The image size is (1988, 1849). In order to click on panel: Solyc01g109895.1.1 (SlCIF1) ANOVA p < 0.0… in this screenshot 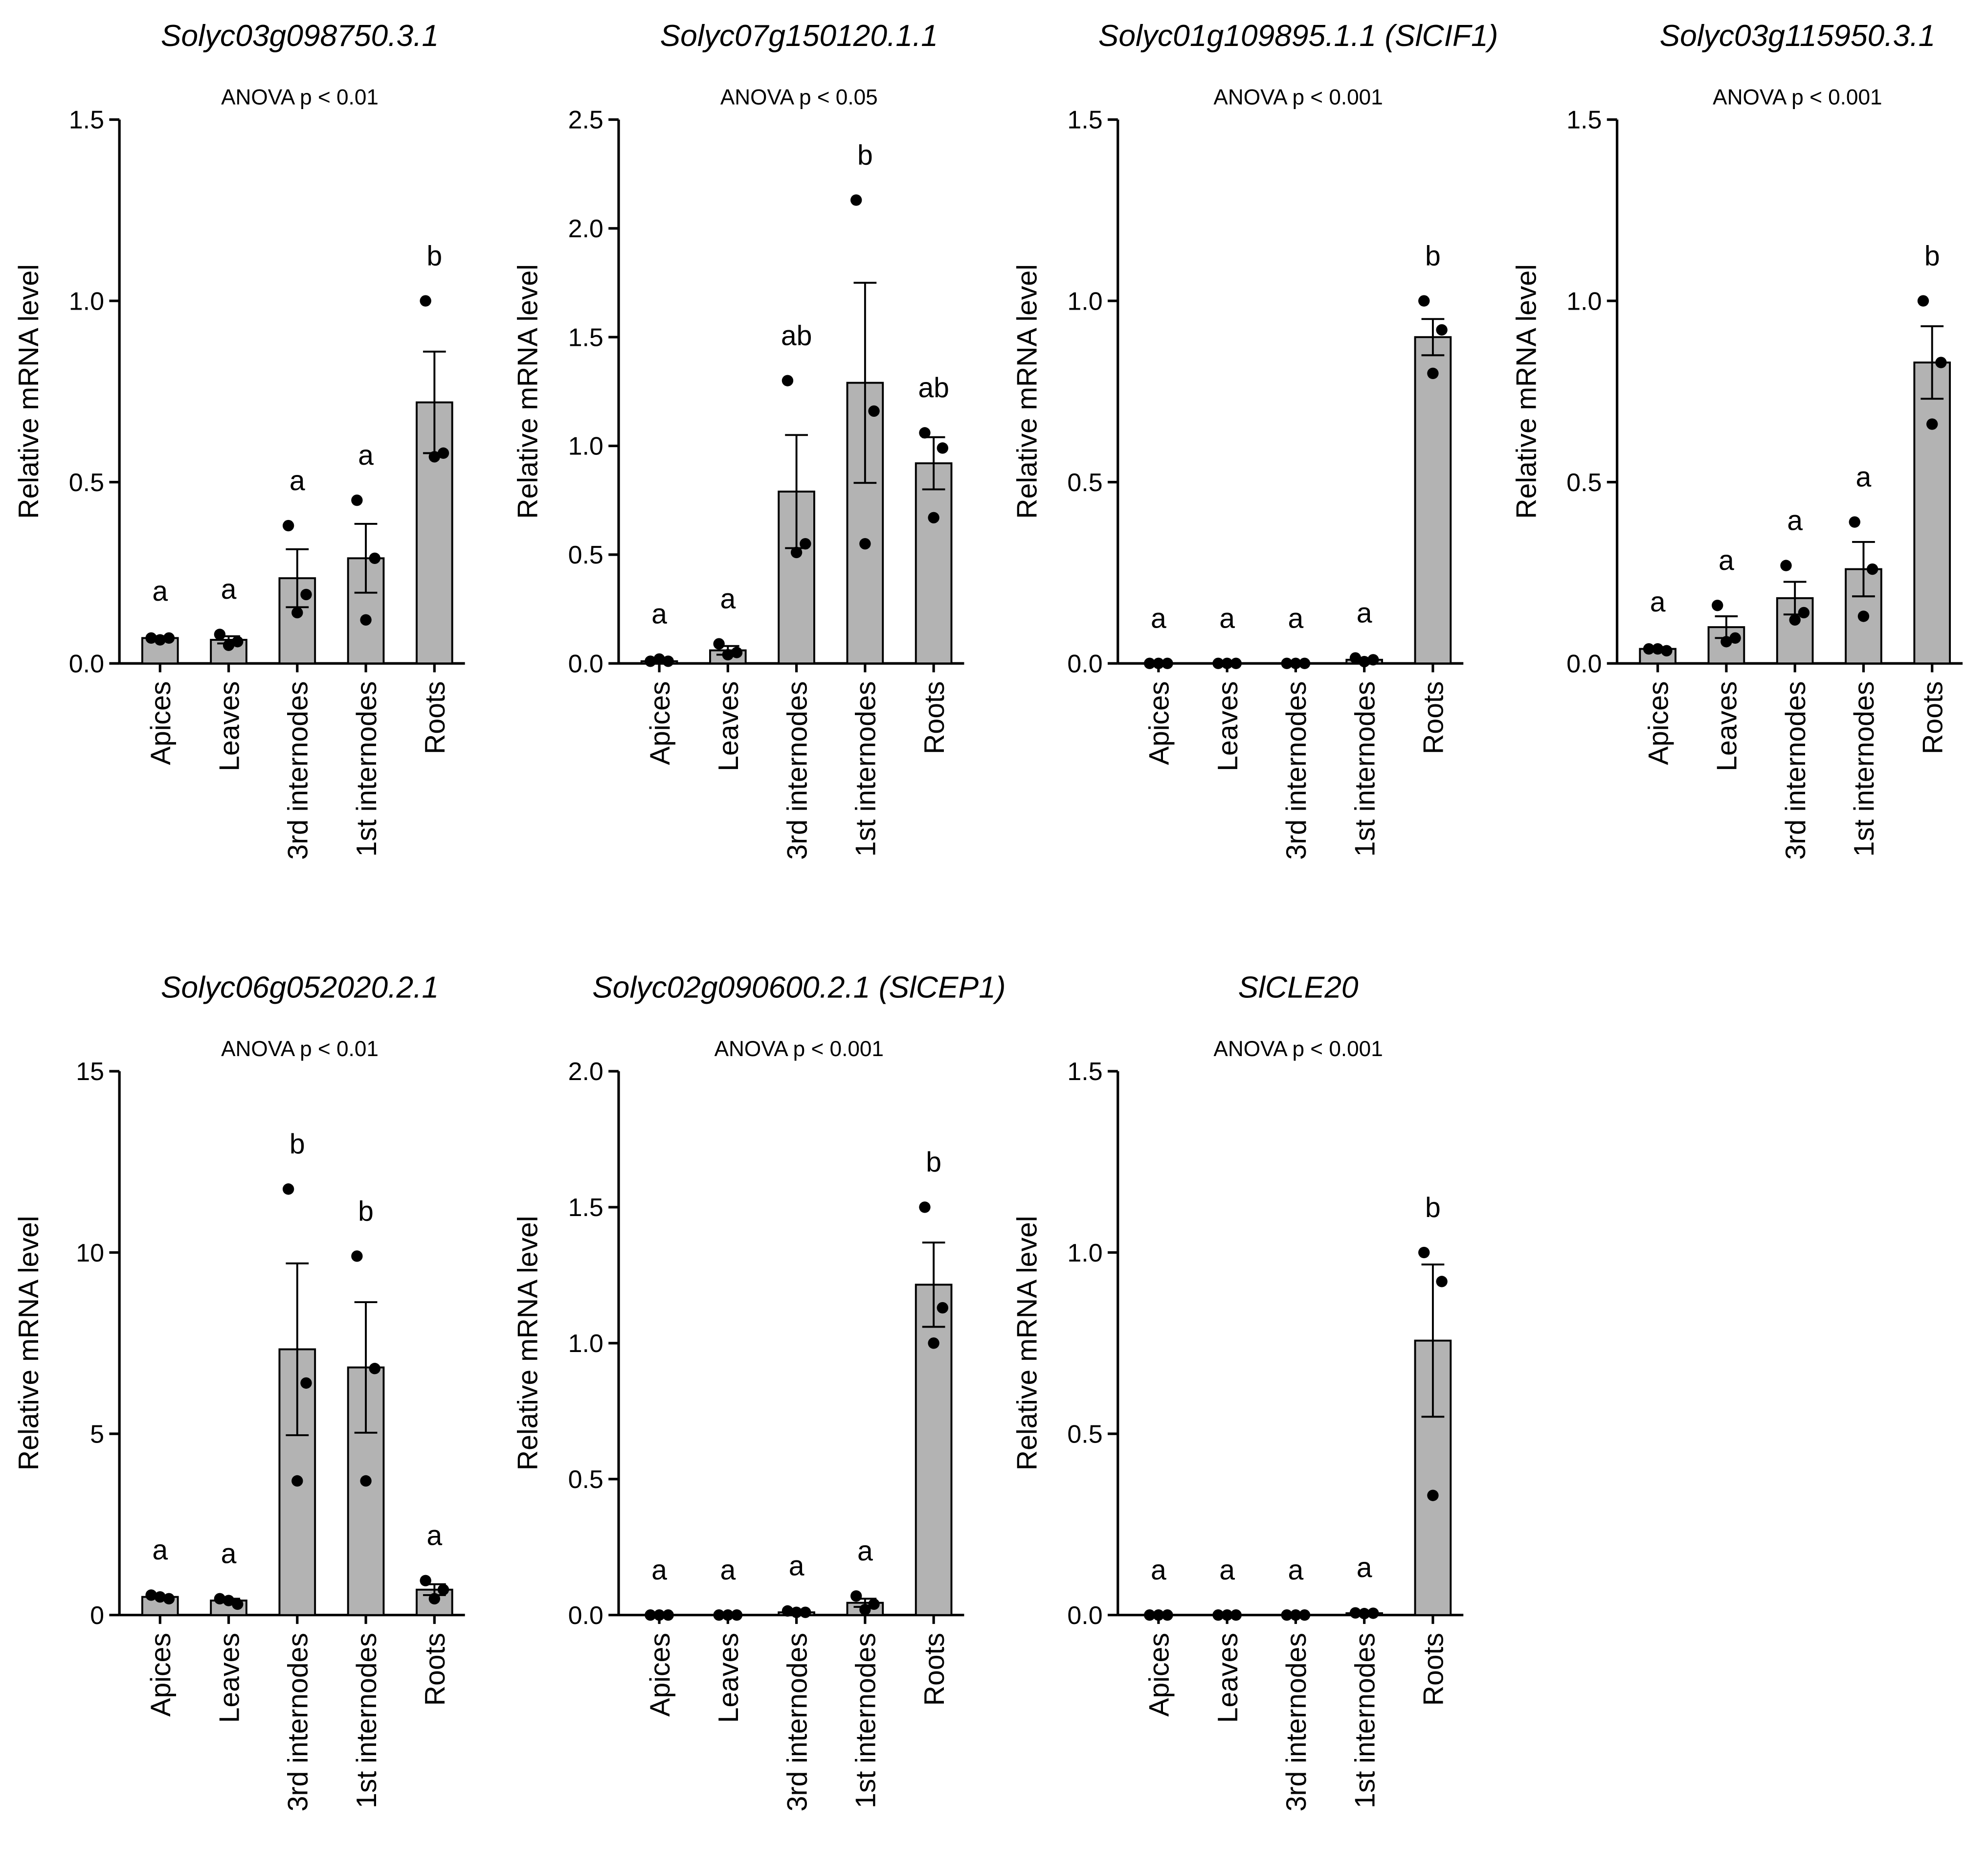, I will do `click(1255, 440)`.